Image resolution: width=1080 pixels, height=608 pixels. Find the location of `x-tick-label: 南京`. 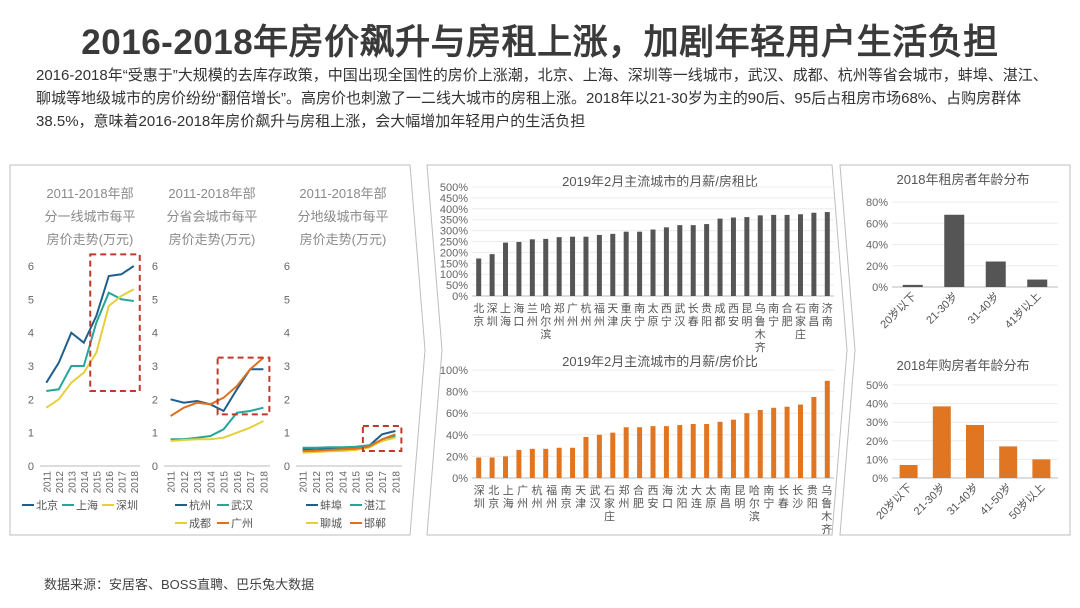

x-tick-label: 南京 is located at coordinates (566, 497).